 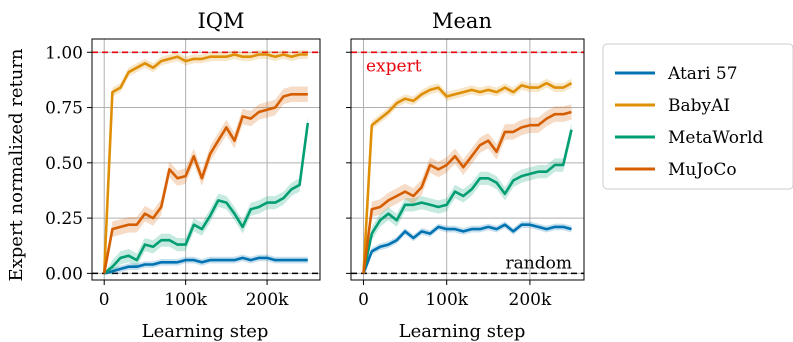 I want to click on legend-label-atari-57: Atari 57, so click(x=702, y=74).